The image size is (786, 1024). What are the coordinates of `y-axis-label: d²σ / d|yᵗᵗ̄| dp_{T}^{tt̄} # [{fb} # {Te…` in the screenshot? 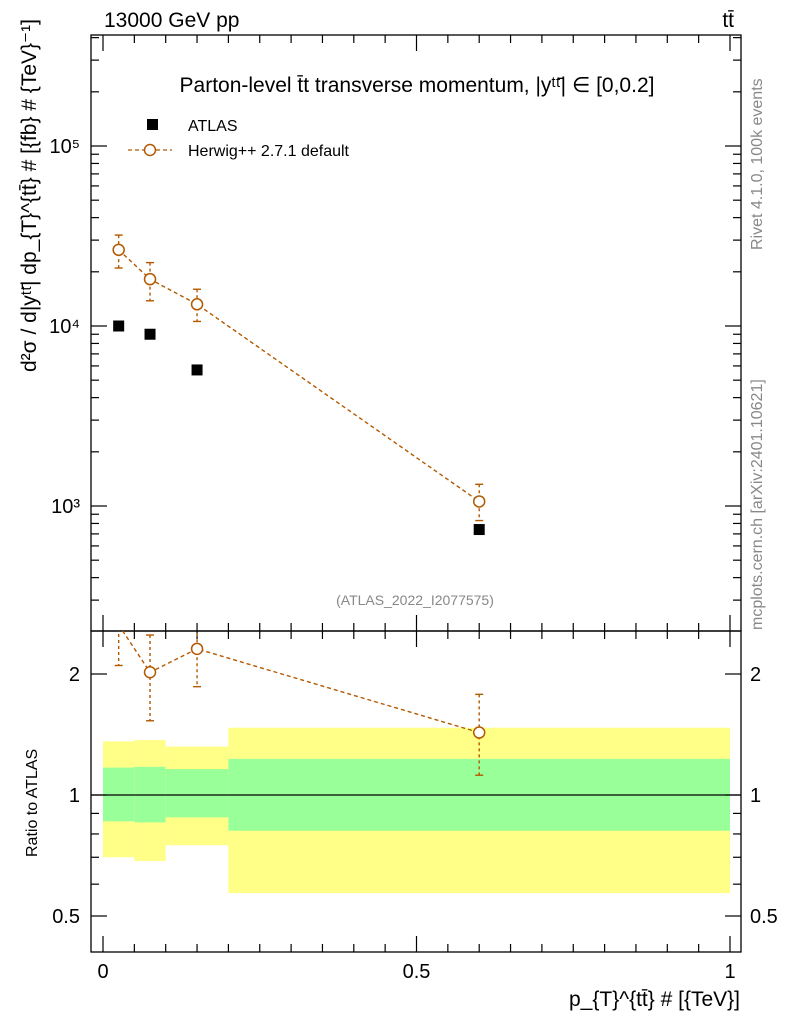 It's located at (29, 195).